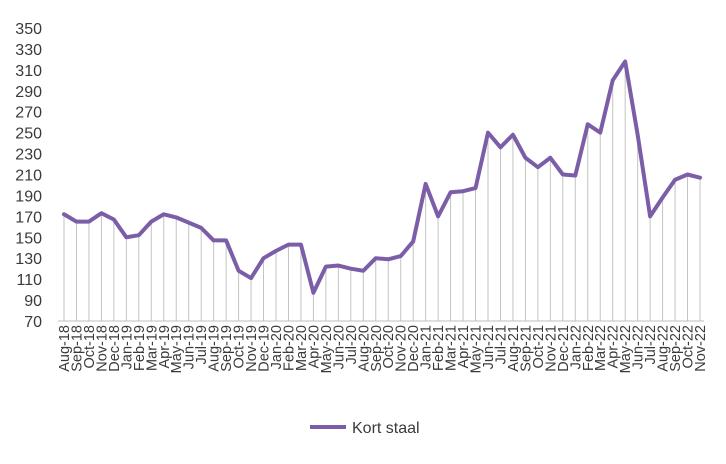 Image resolution: width=726 pixels, height=464 pixels. Describe the element at coordinates (102, 348) in the screenshot. I see `x-tick-label: Nov-18` at that location.